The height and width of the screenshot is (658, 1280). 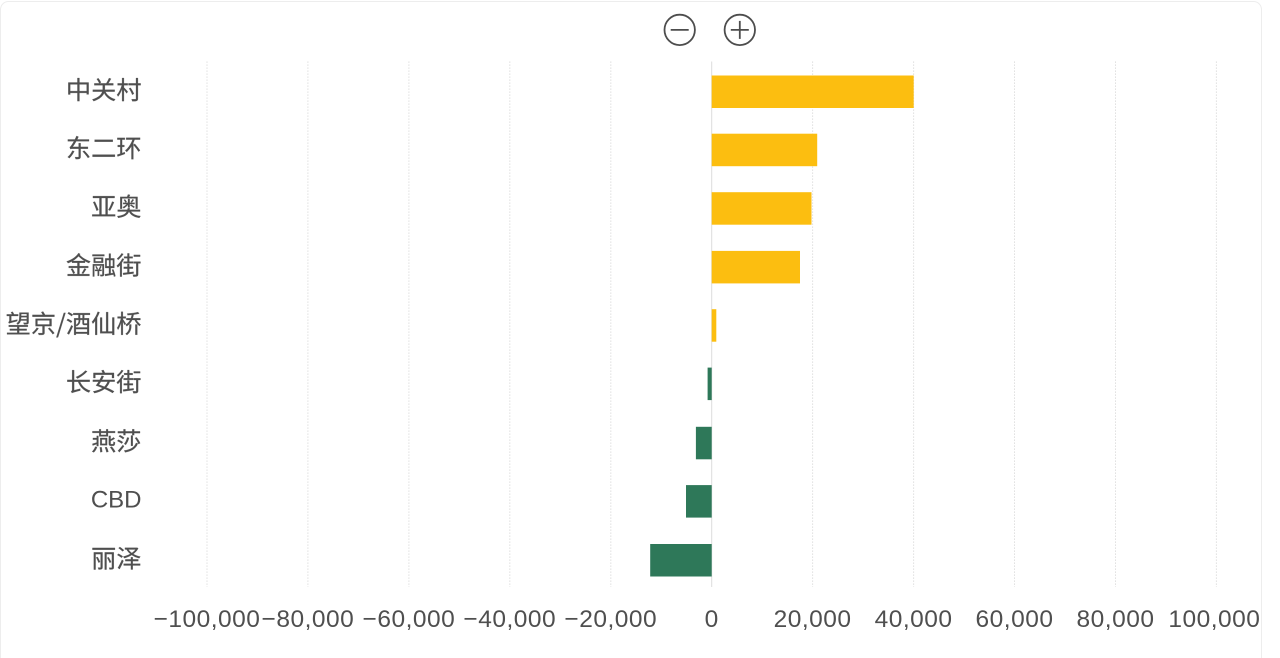 What do you see at coordinates (914, 619) in the screenshot?
I see `svg-text: 40,000` at bounding box center [914, 619].